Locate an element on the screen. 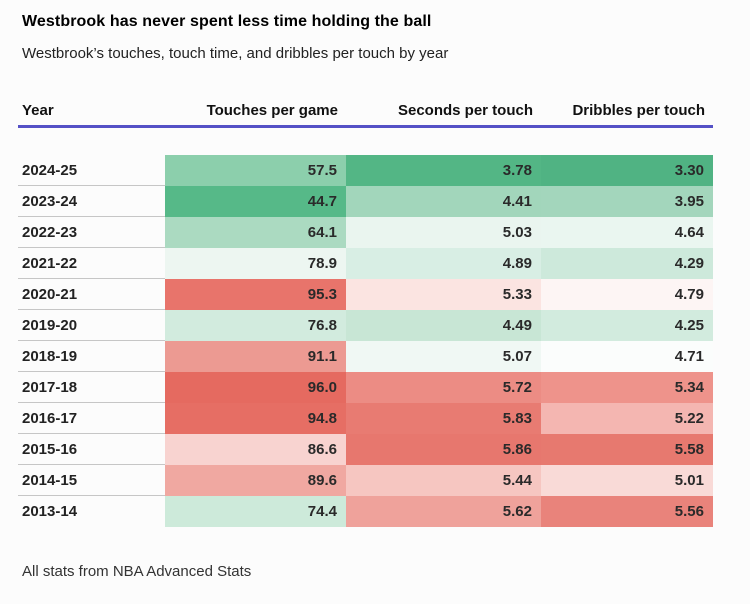 Image resolution: width=750 pixels, height=604 pixels. table-row: 2018-19 91.1 5.07 4.71 is located at coordinates (365, 356).